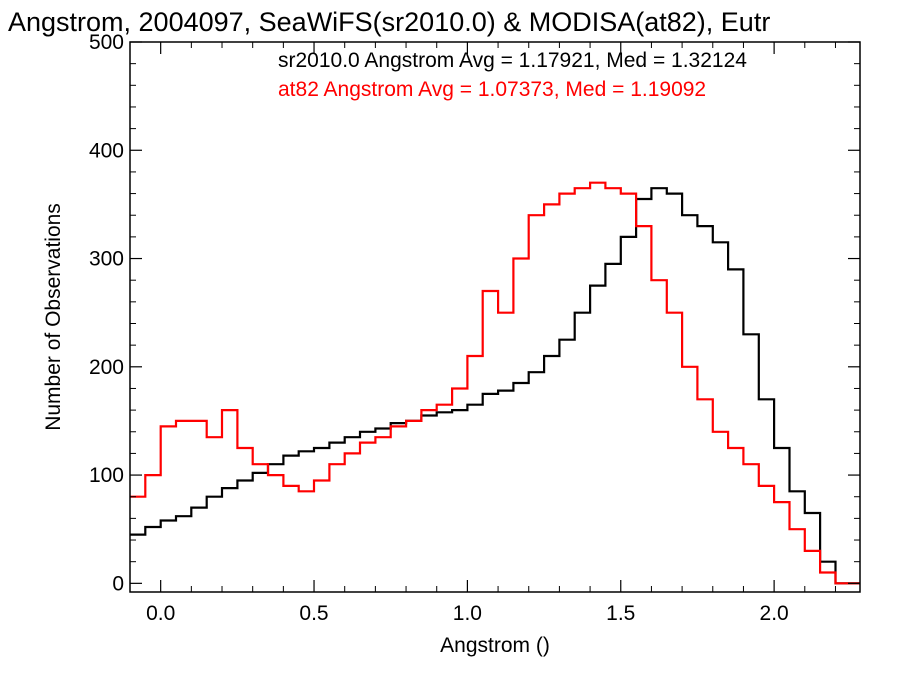  I want to click on y-axis-label: Number of Observations, so click(53, 317).